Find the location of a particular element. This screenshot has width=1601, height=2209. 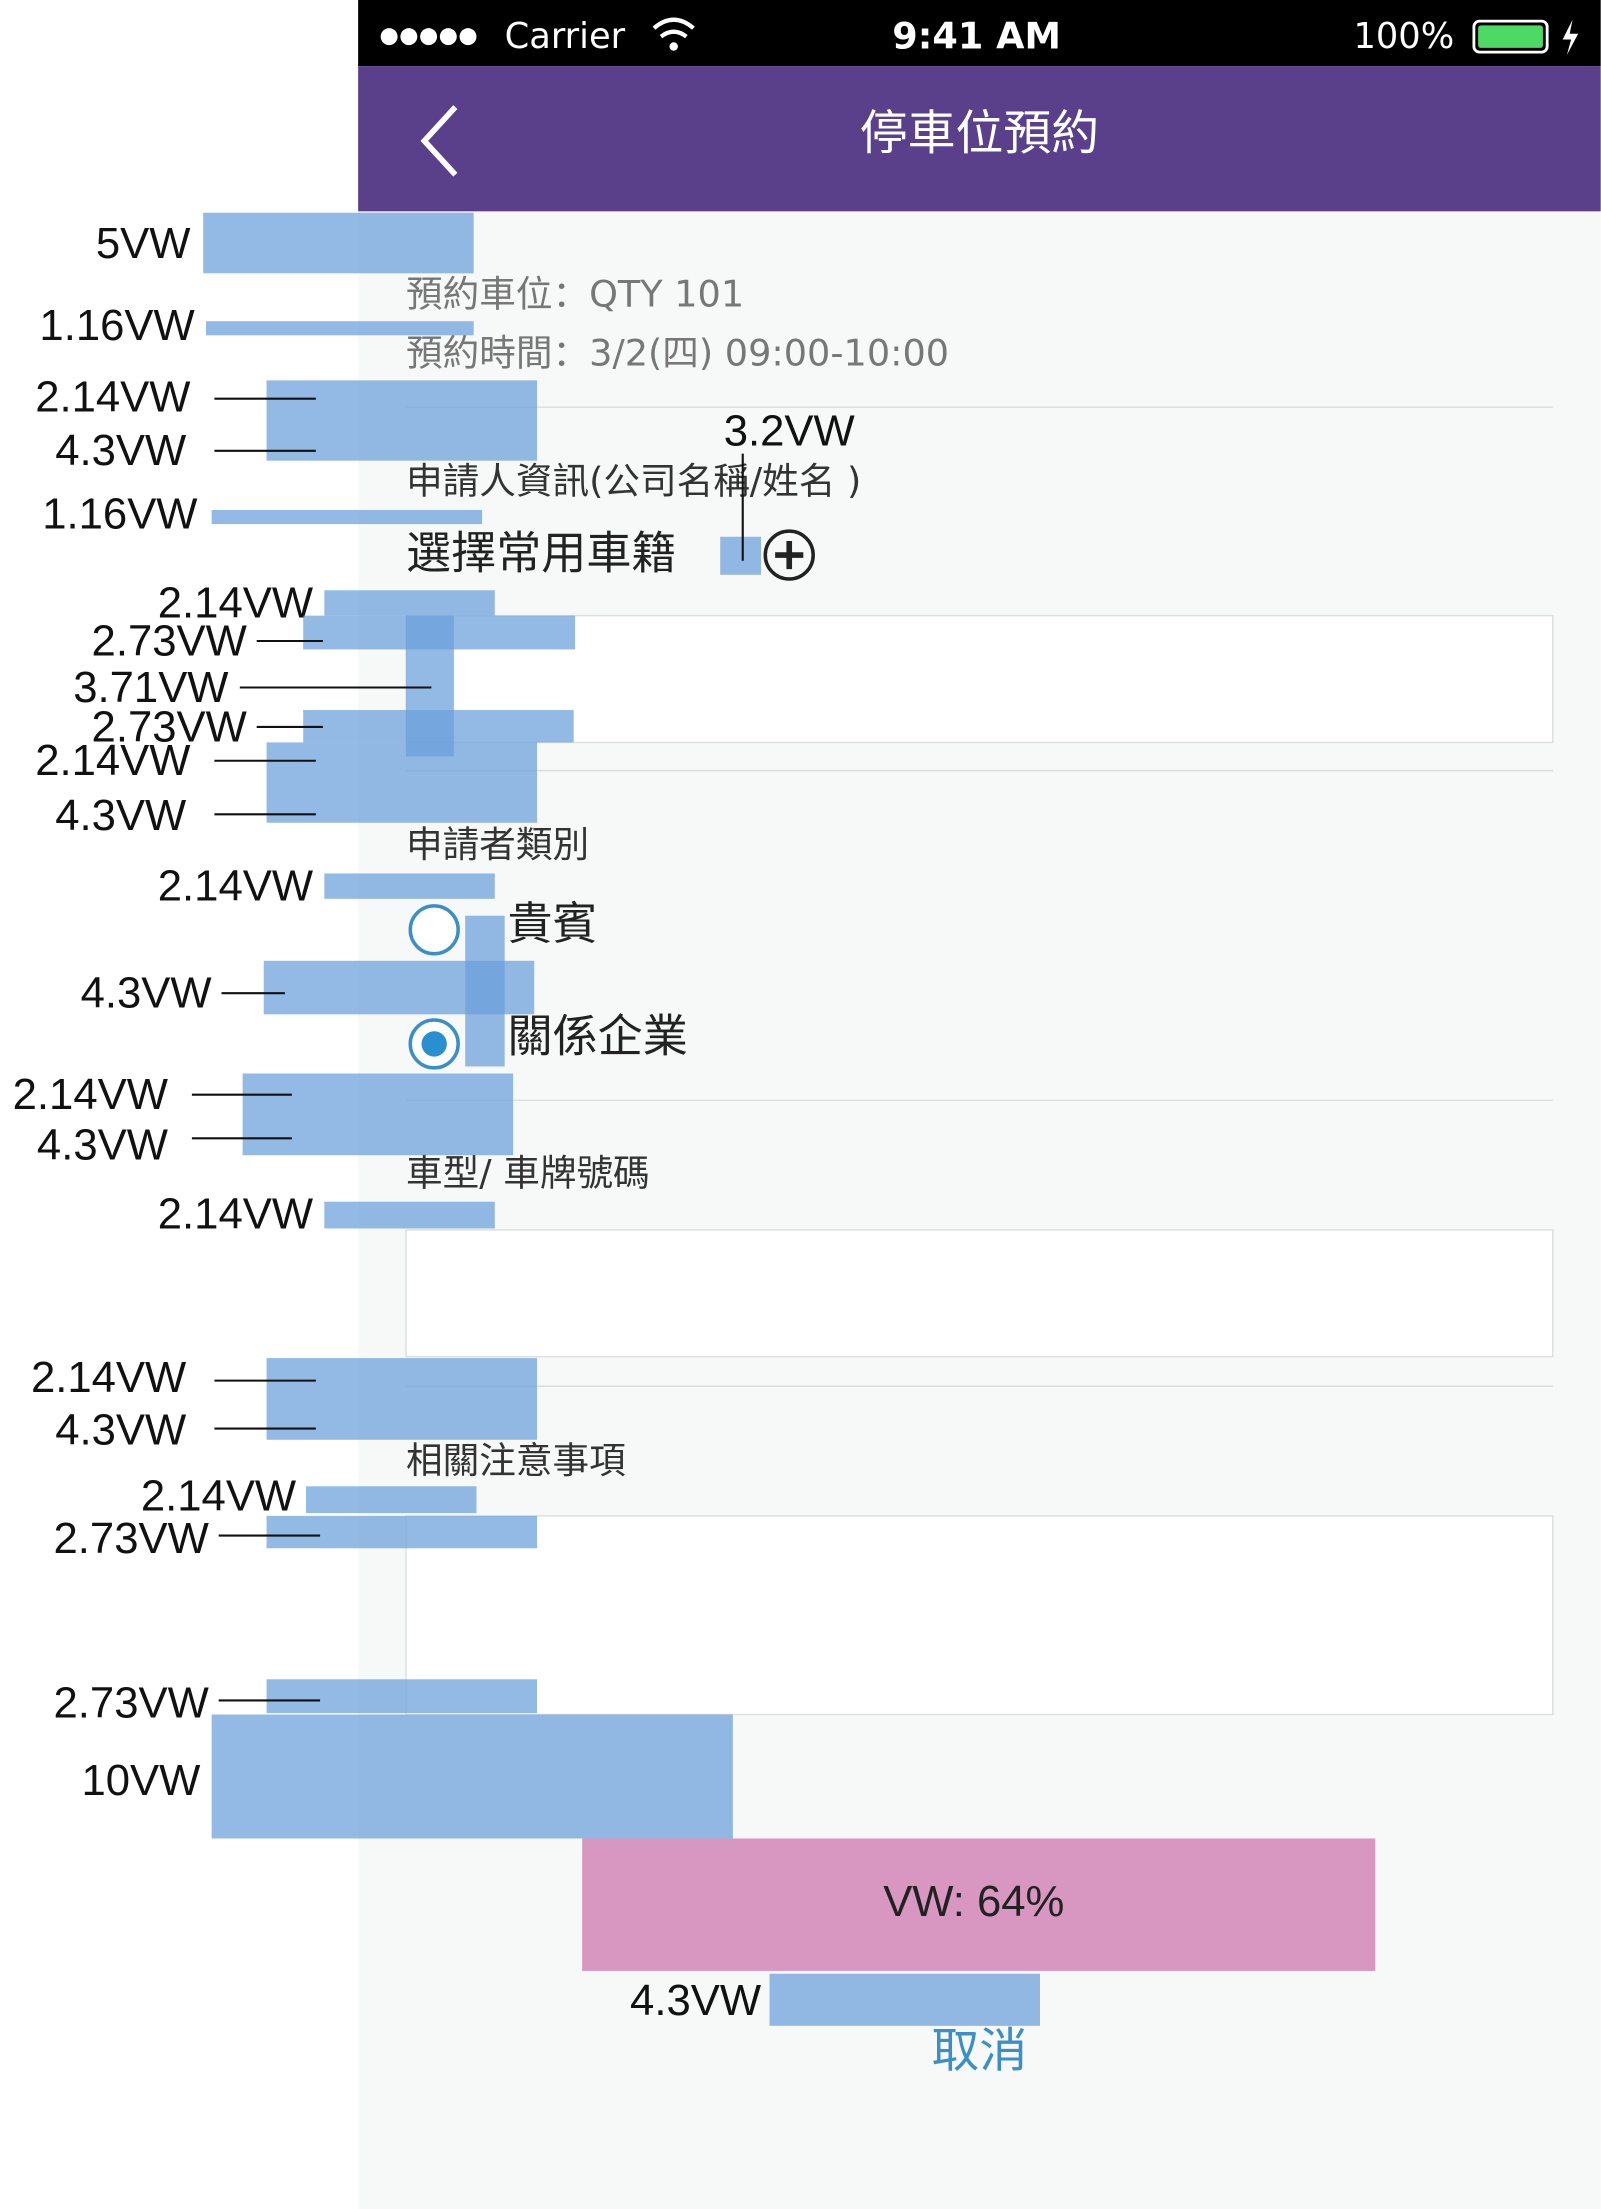

spacing-label: 5VW is located at coordinates (143, 243).